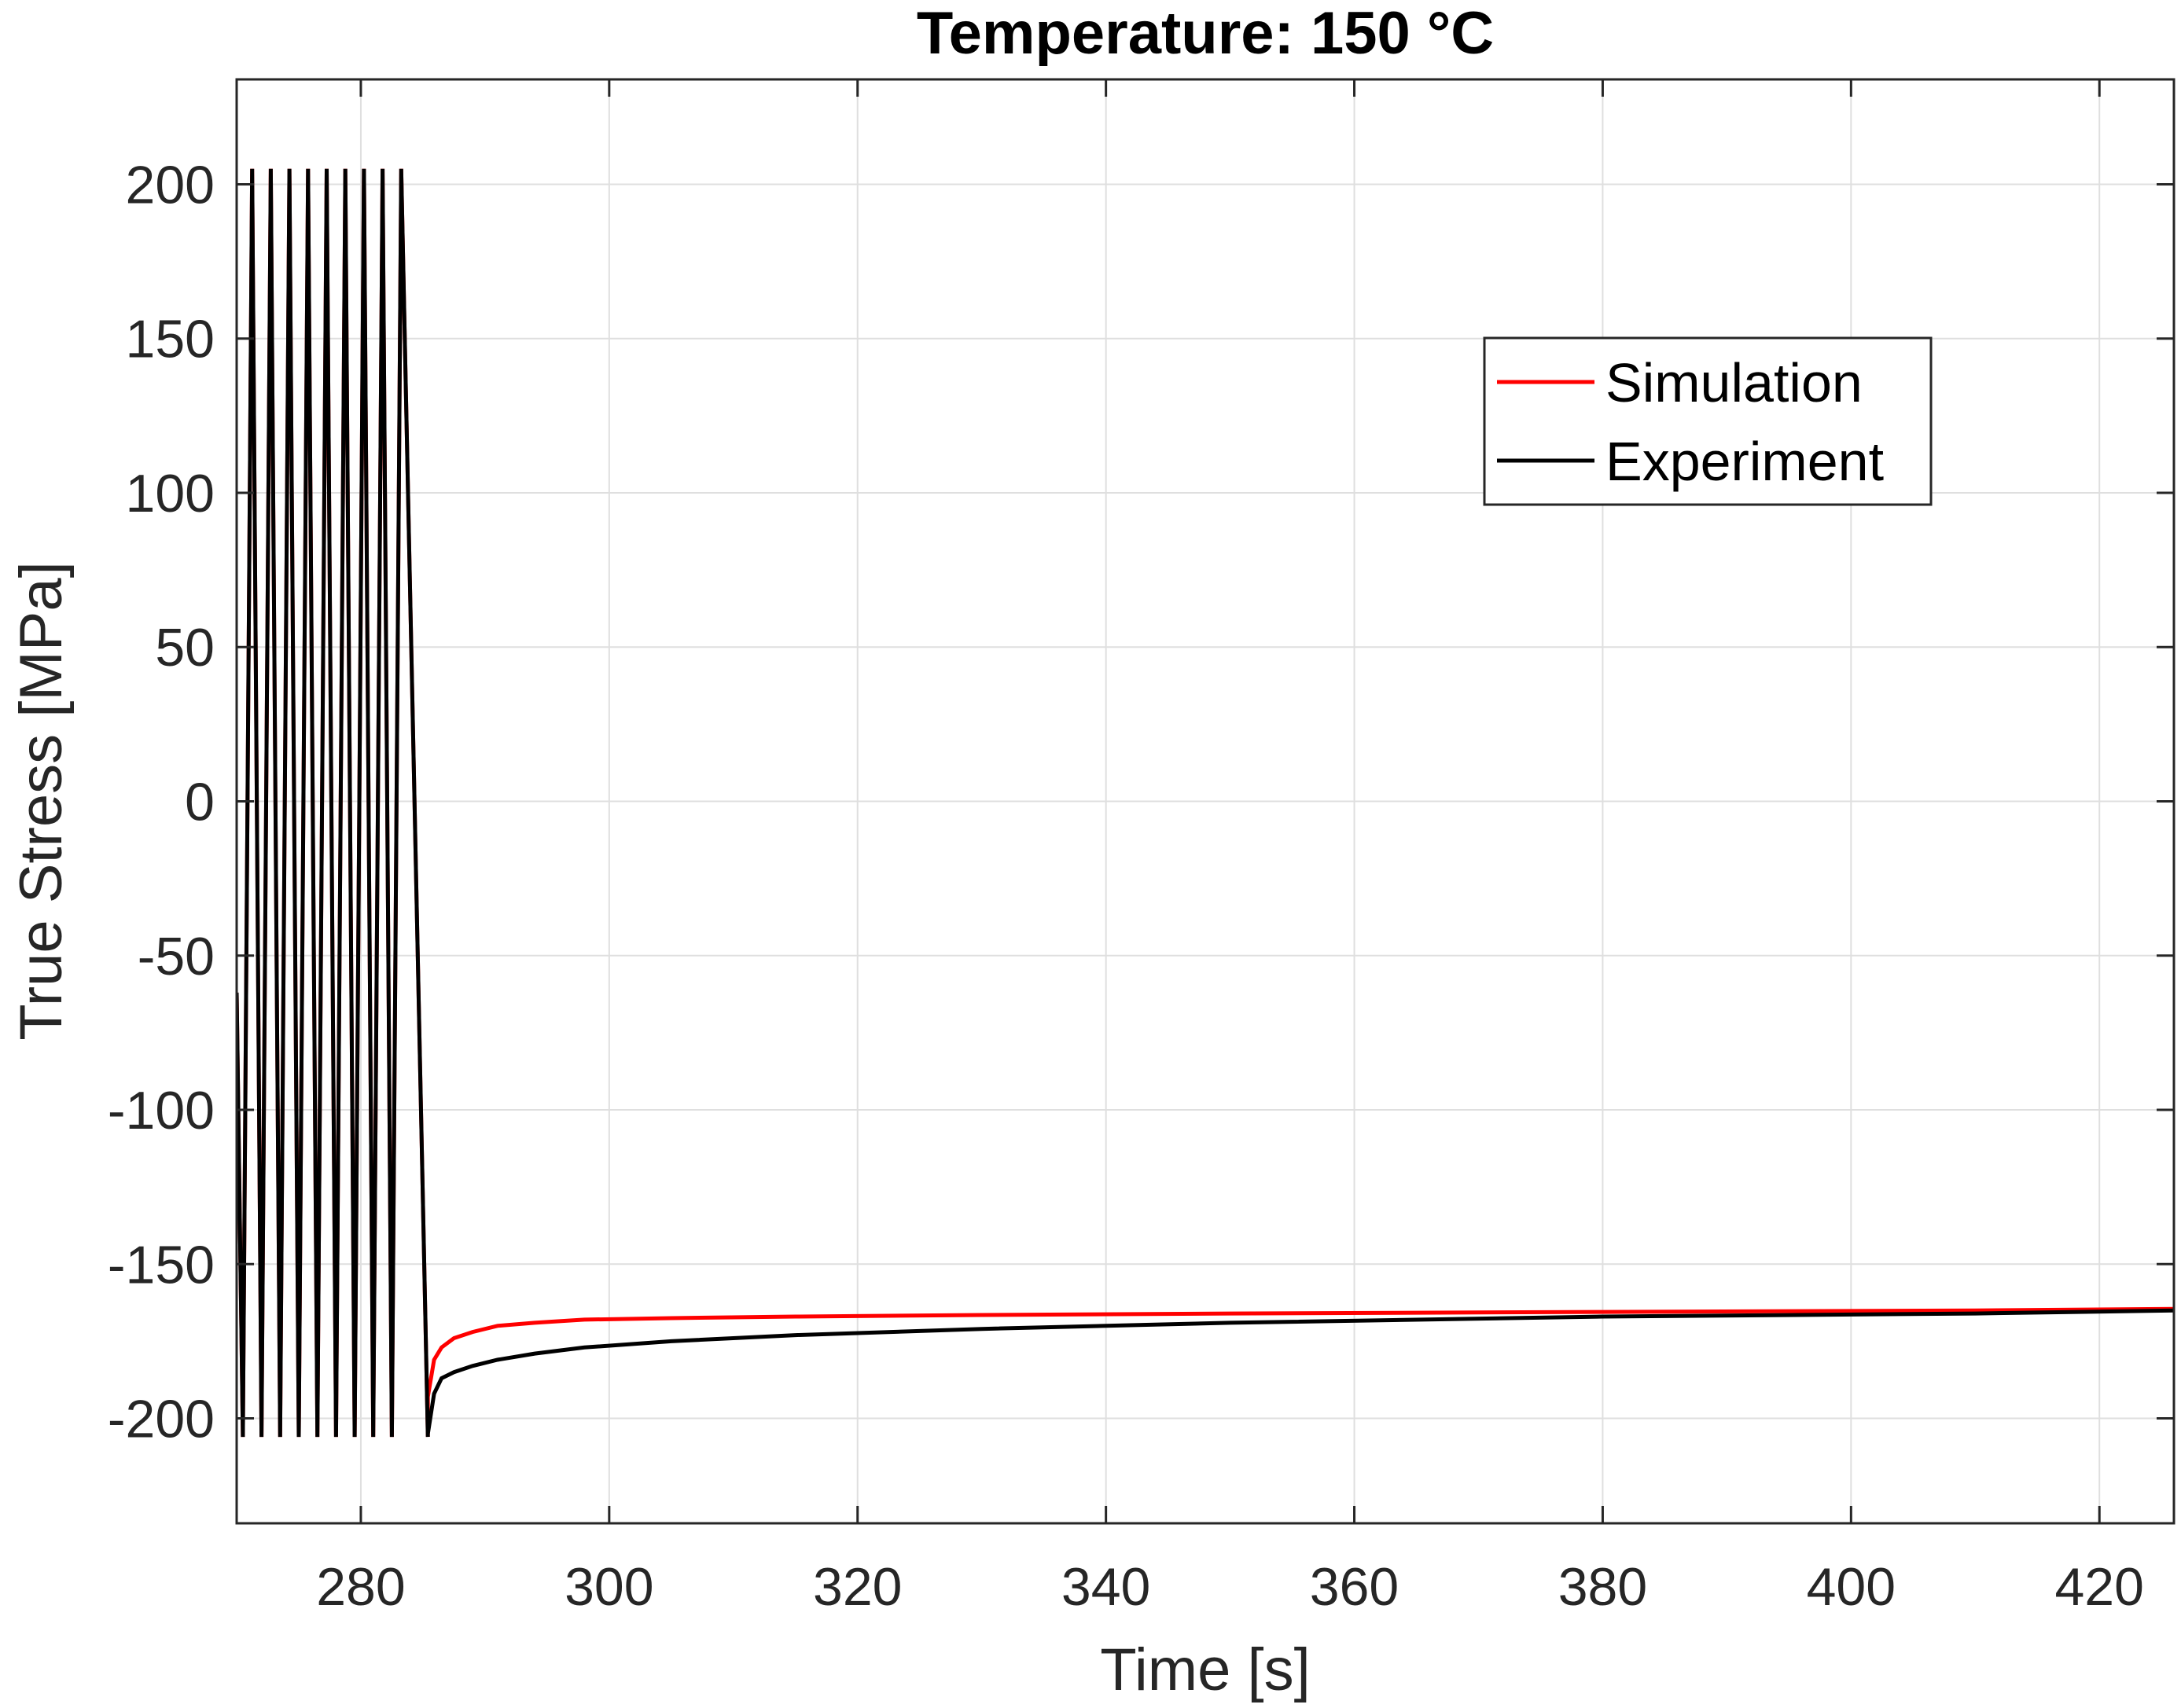 The image size is (2181, 1708). I want to click on x-tick-label: 380, so click(1603, 1587).